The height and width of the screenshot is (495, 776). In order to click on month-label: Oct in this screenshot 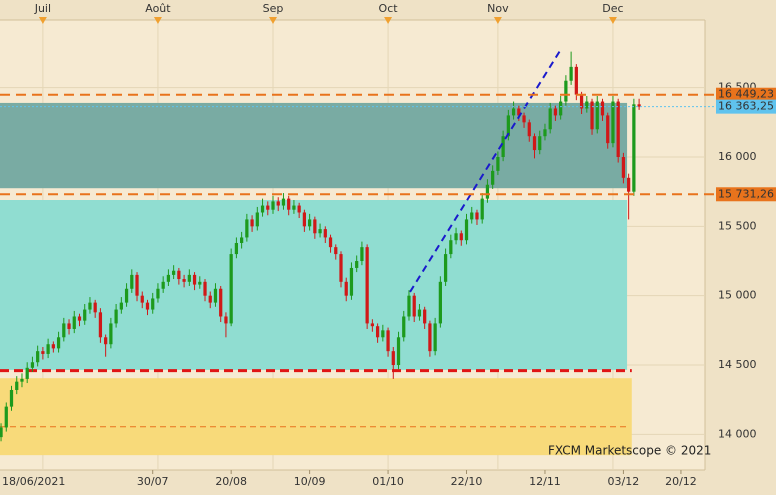, I will do `click(389, 8)`.